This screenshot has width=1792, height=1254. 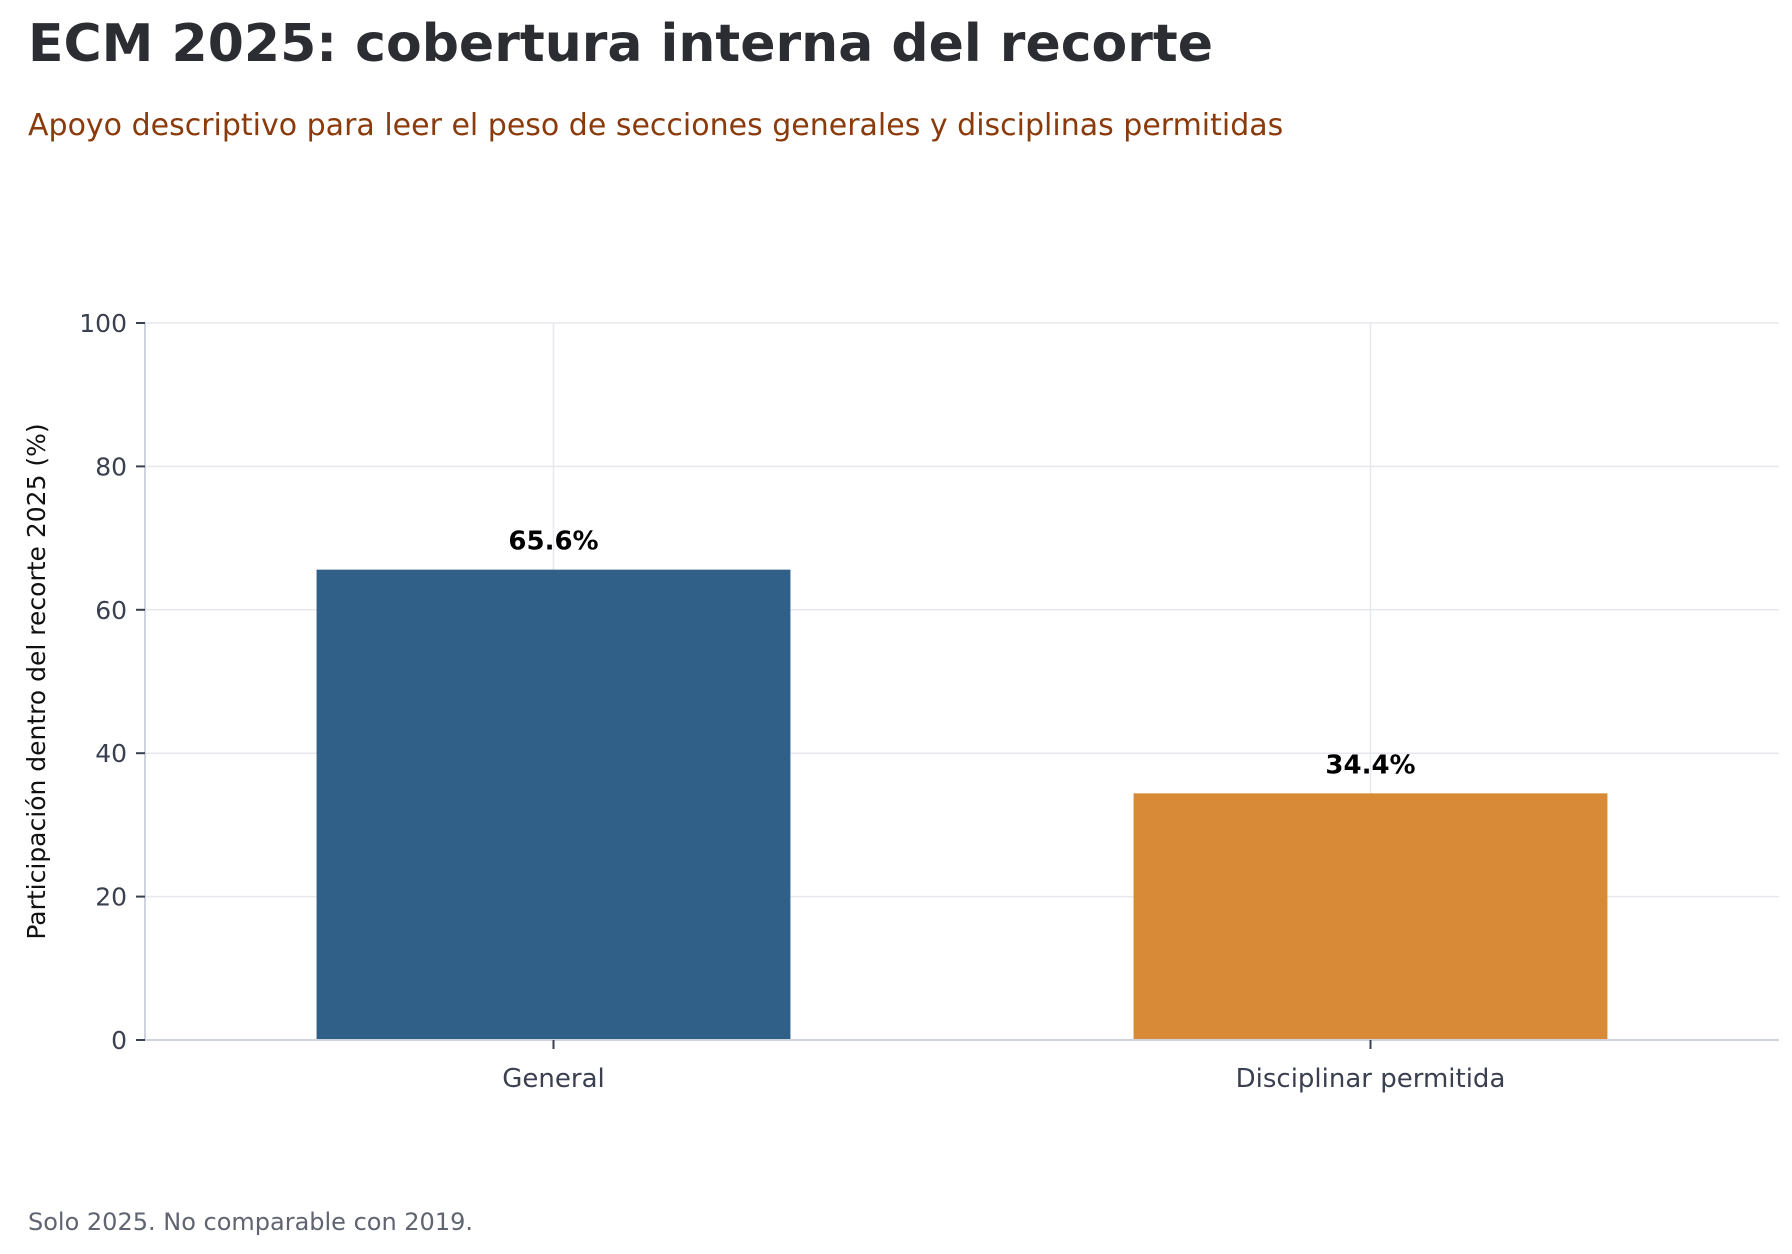 What do you see at coordinates (1370, 916) in the screenshot?
I see `bar-disciplinar-permitida` at bounding box center [1370, 916].